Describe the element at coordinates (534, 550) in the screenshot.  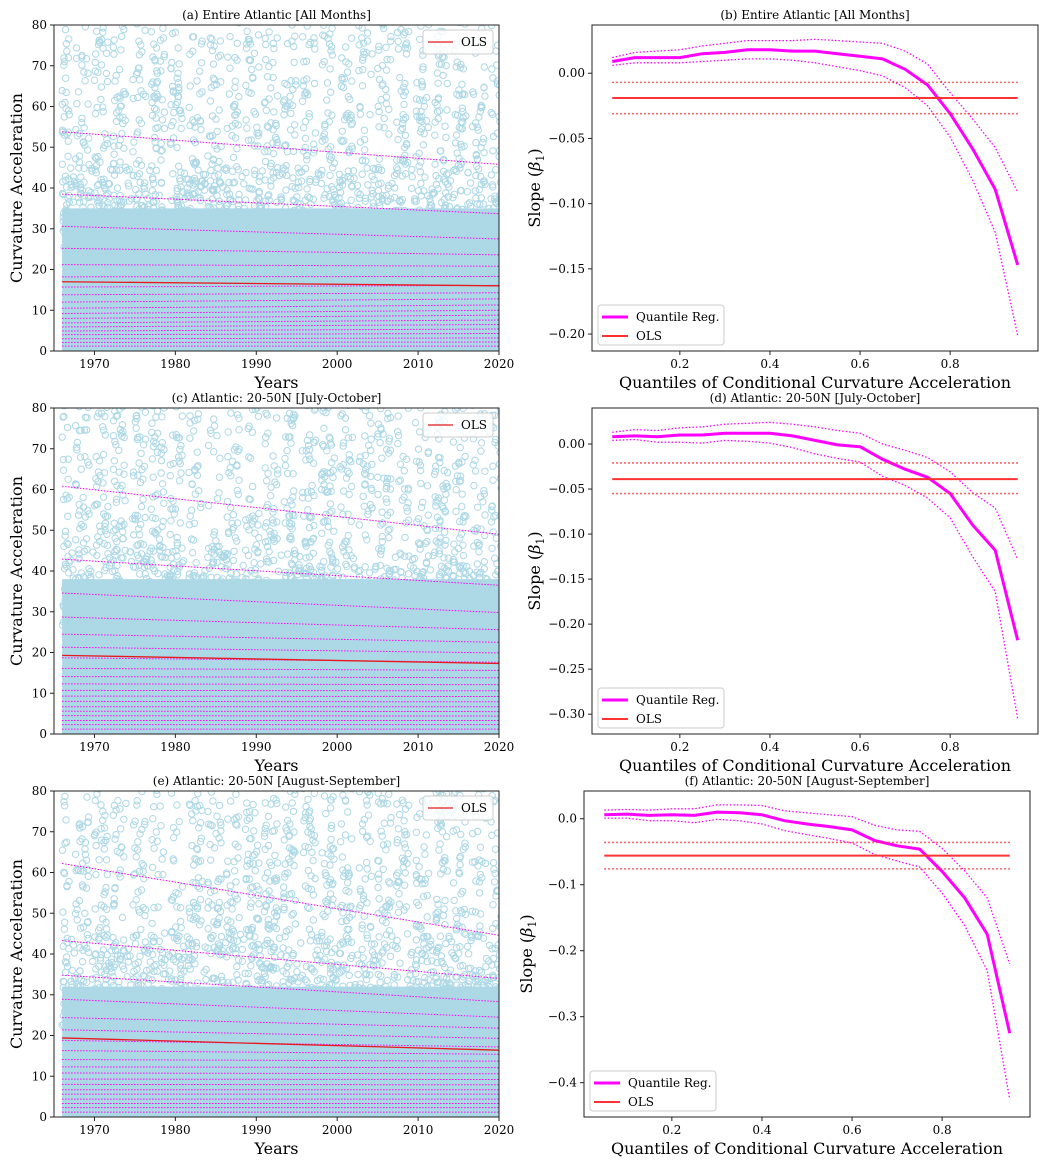
I see `y-axis-label-beta: β` at that location.